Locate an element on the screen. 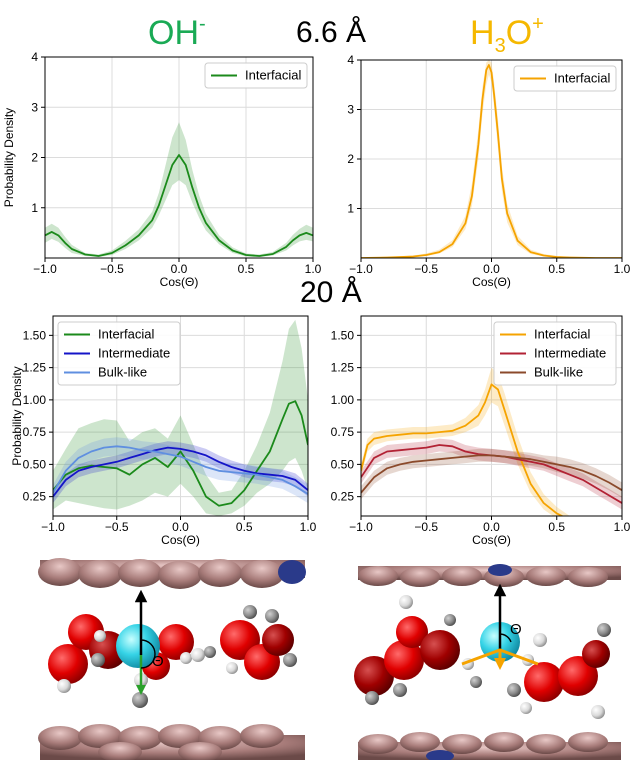 Image resolution: width=631 pixels, height=760 pixels. series-line-intermediate is located at coordinates (180, 472).